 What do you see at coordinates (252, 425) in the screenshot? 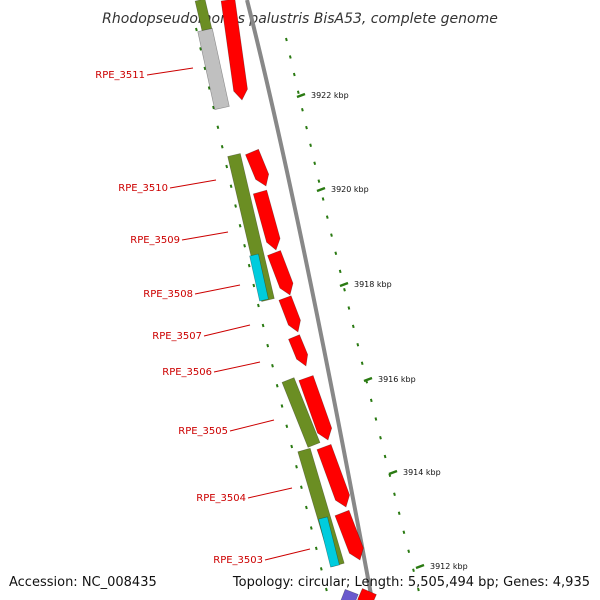
I see `leader-line-rpe3505` at bounding box center [252, 425].